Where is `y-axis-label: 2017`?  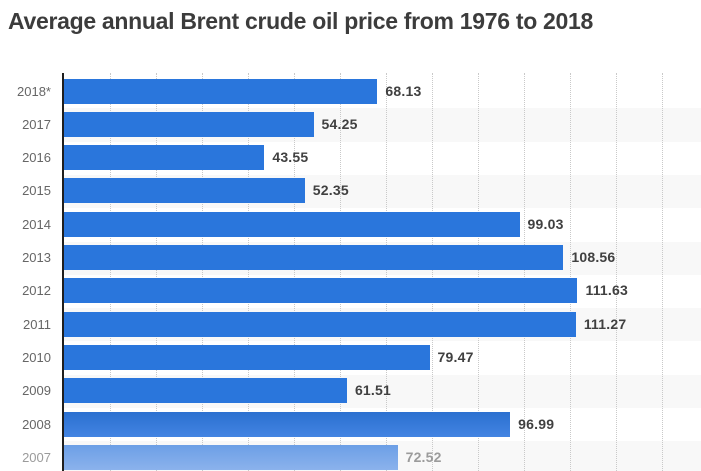
y-axis-label: 2017 is located at coordinates (36, 124).